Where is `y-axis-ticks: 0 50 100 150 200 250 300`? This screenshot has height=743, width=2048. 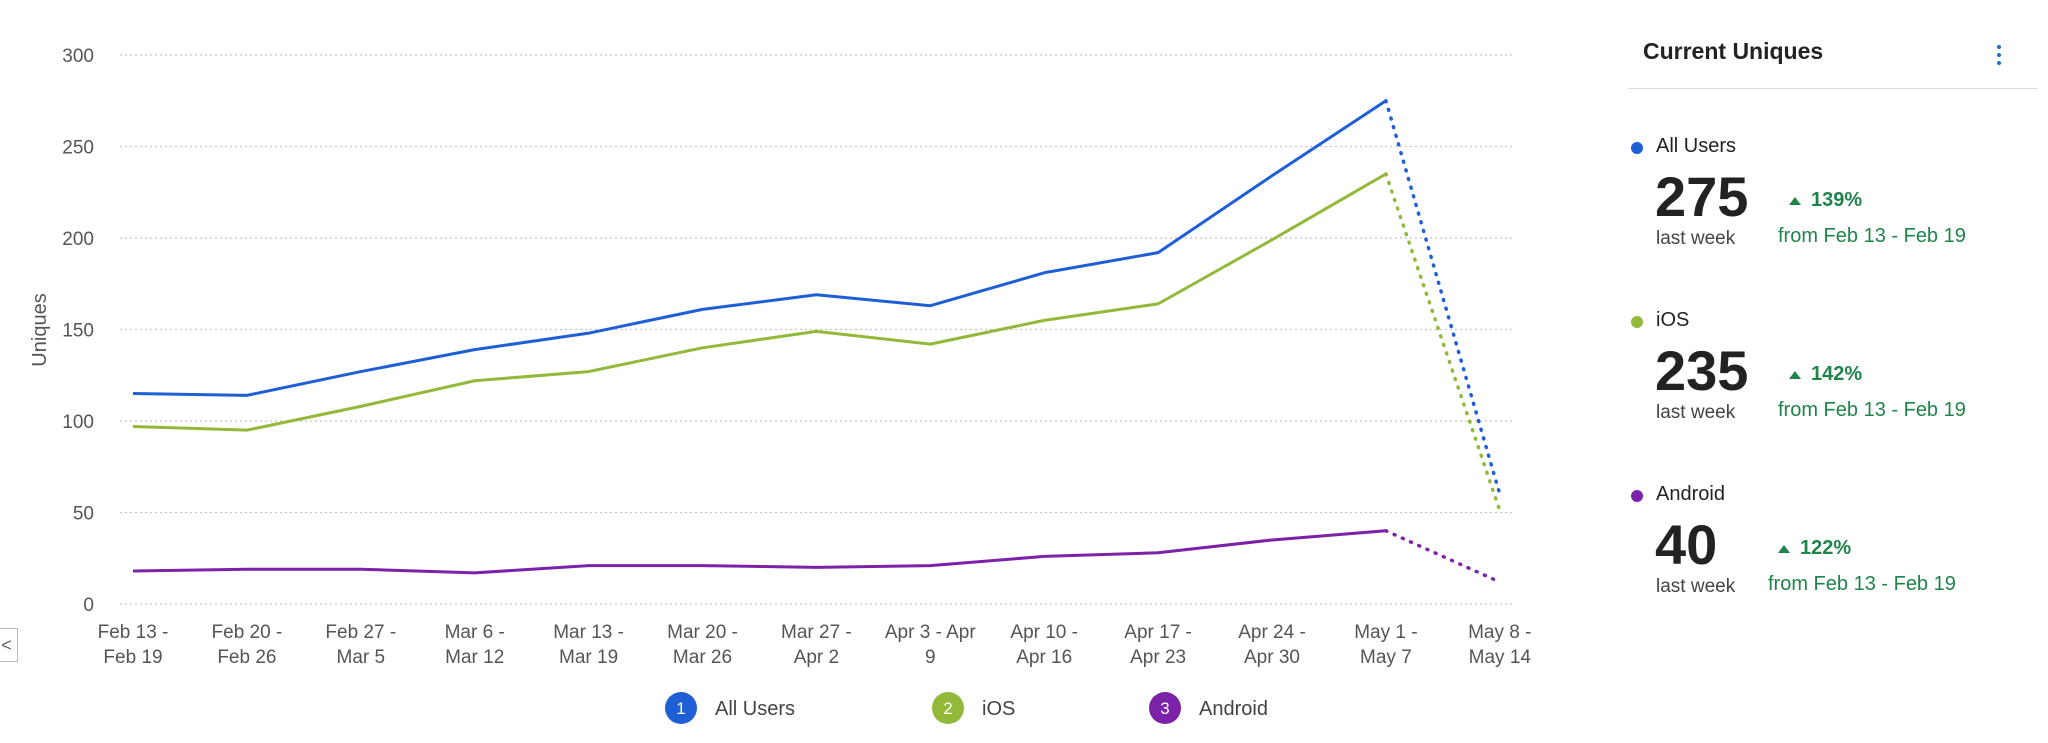
y-axis-ticks: 0 50 100 150 200 250 300 is located at coordinates (78, 331).